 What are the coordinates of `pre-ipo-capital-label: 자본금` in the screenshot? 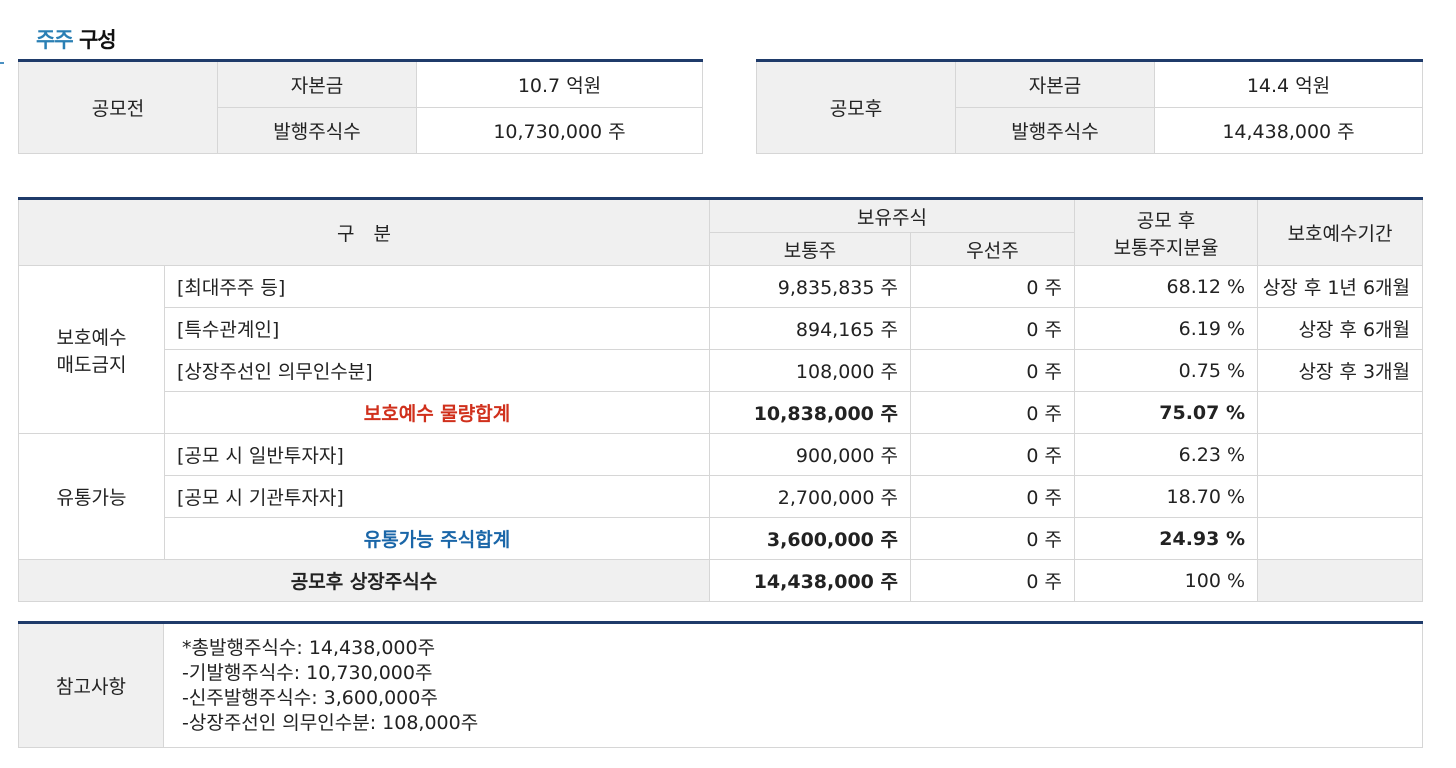 It's located at (317, 84).